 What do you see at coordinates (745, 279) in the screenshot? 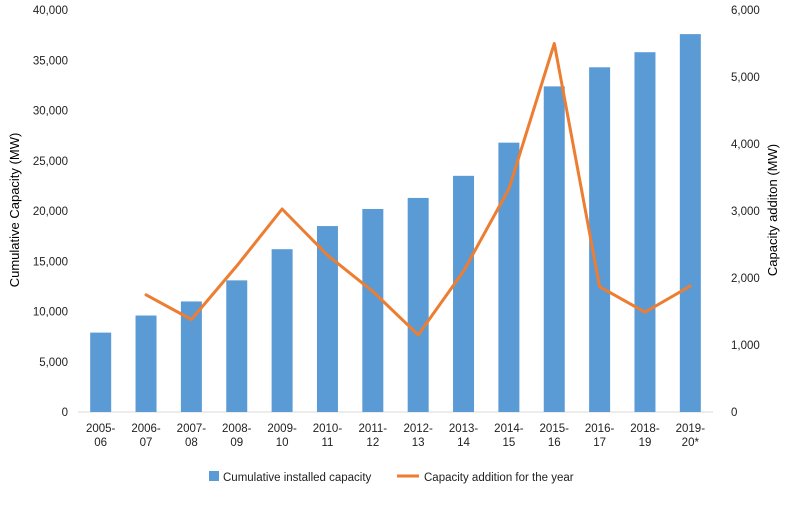
I see `y2-tick-label: 2,000` at bounding box center [745, 279].